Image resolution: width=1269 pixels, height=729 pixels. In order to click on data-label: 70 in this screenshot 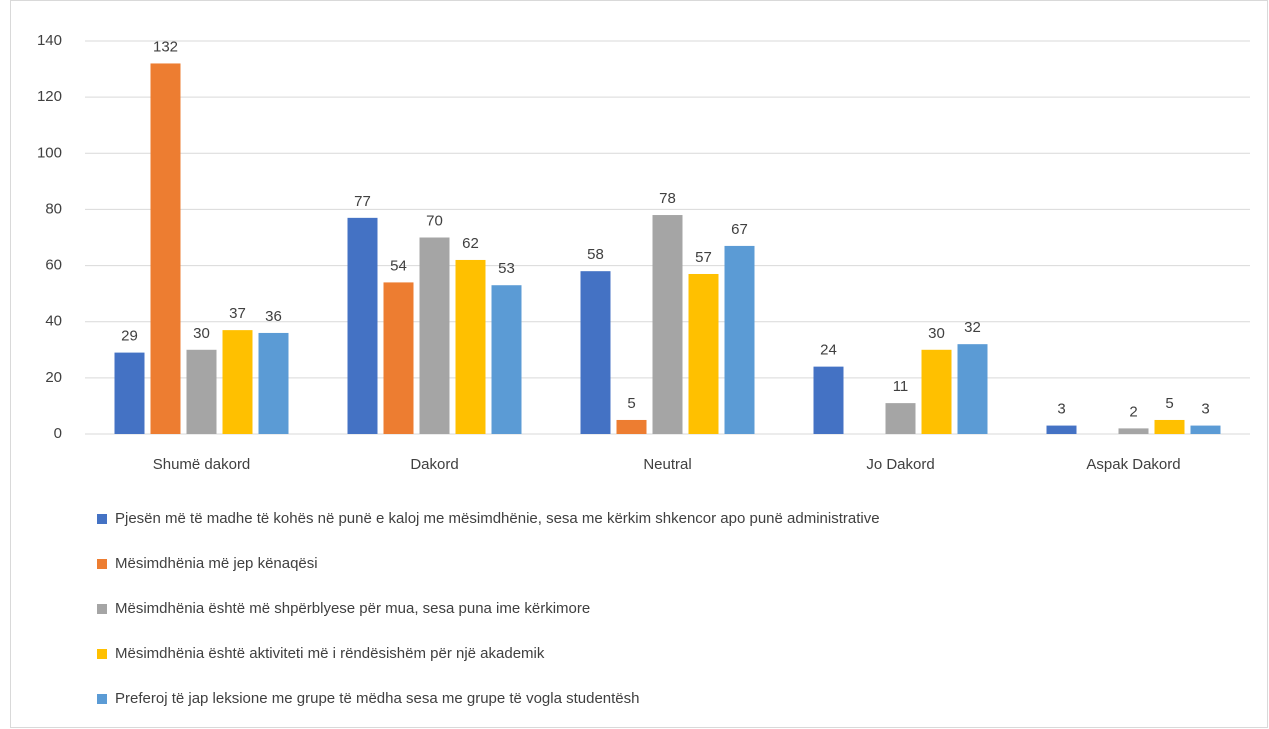, I will do `click(434, 220)`.